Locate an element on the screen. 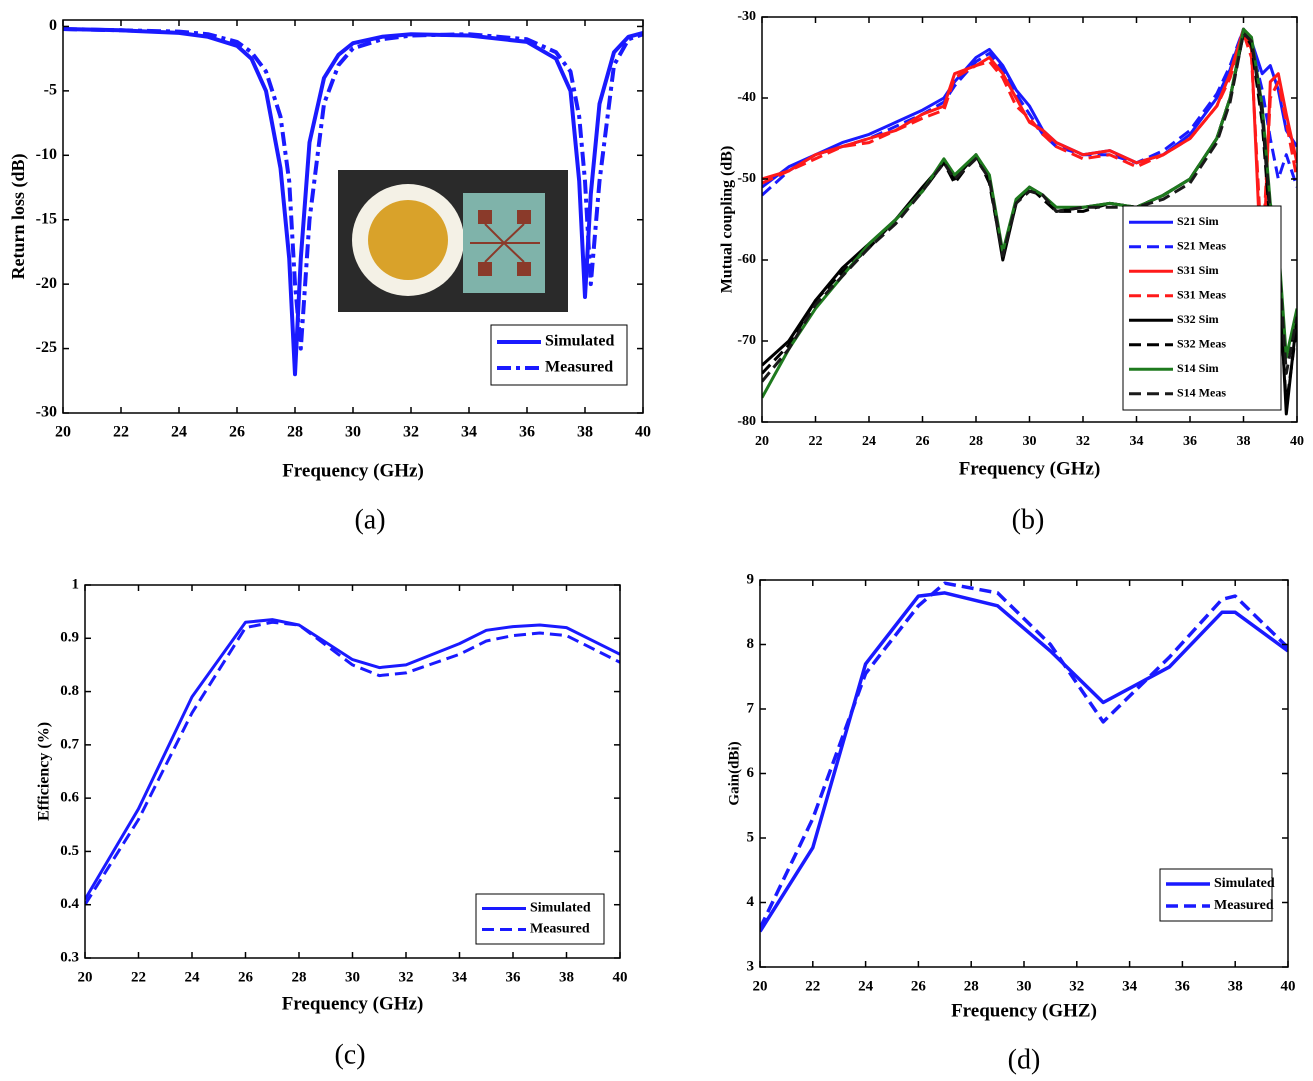 This screenshot has width=1313, height=1081. caption: (d) is located at coordinates (1024, 1059).